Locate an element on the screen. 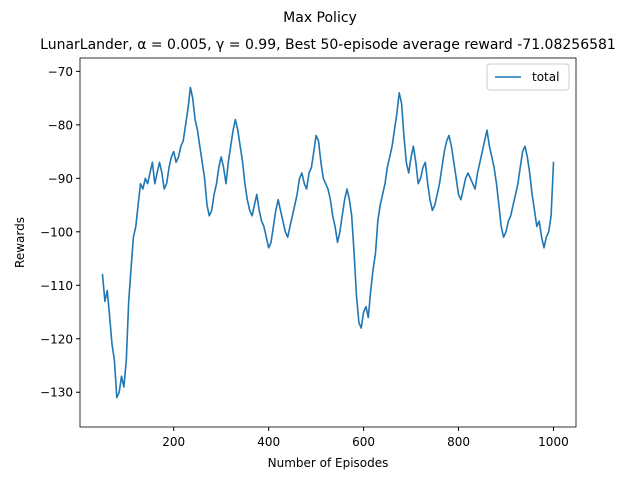 Image resolution: width=640 pixels, height=480 pixels. legend-label-total: total is located at coordinates (545, 77).